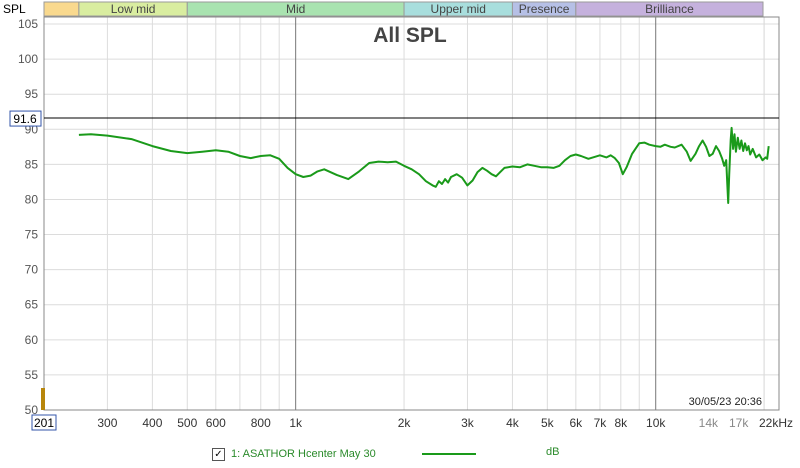 Image resolution: width=800 pixels, height=468 pixels. Describe the element at coordinates (449, 454) in the screenshot. I see `legend-swatch` at that location.